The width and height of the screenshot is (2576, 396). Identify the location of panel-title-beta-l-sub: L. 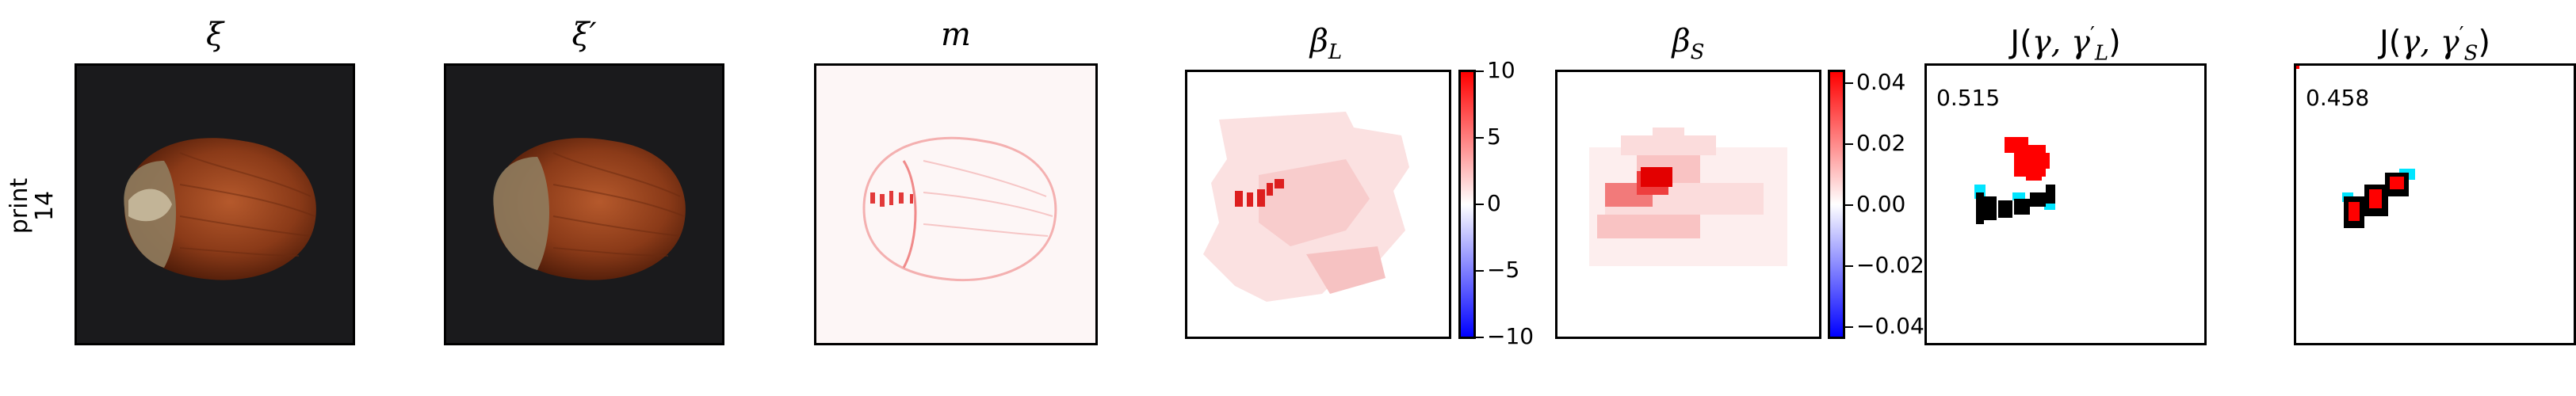
(1335, 52).